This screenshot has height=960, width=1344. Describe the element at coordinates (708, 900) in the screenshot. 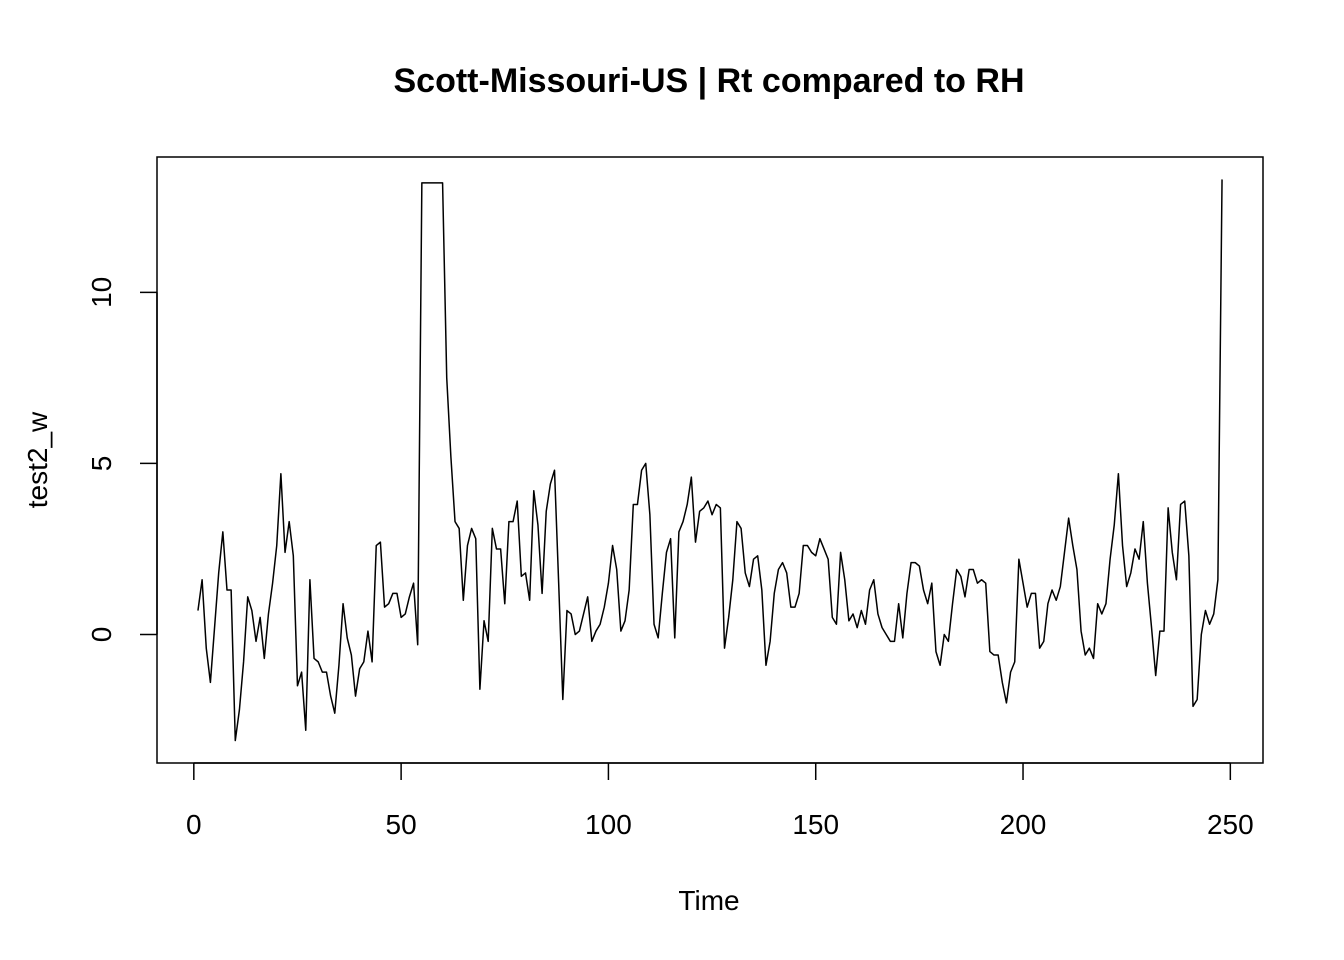

I see `x-axis-label: Time` at that location.